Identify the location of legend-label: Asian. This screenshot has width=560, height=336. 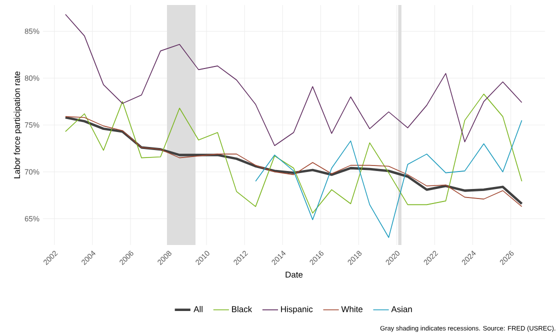
(401, 309).